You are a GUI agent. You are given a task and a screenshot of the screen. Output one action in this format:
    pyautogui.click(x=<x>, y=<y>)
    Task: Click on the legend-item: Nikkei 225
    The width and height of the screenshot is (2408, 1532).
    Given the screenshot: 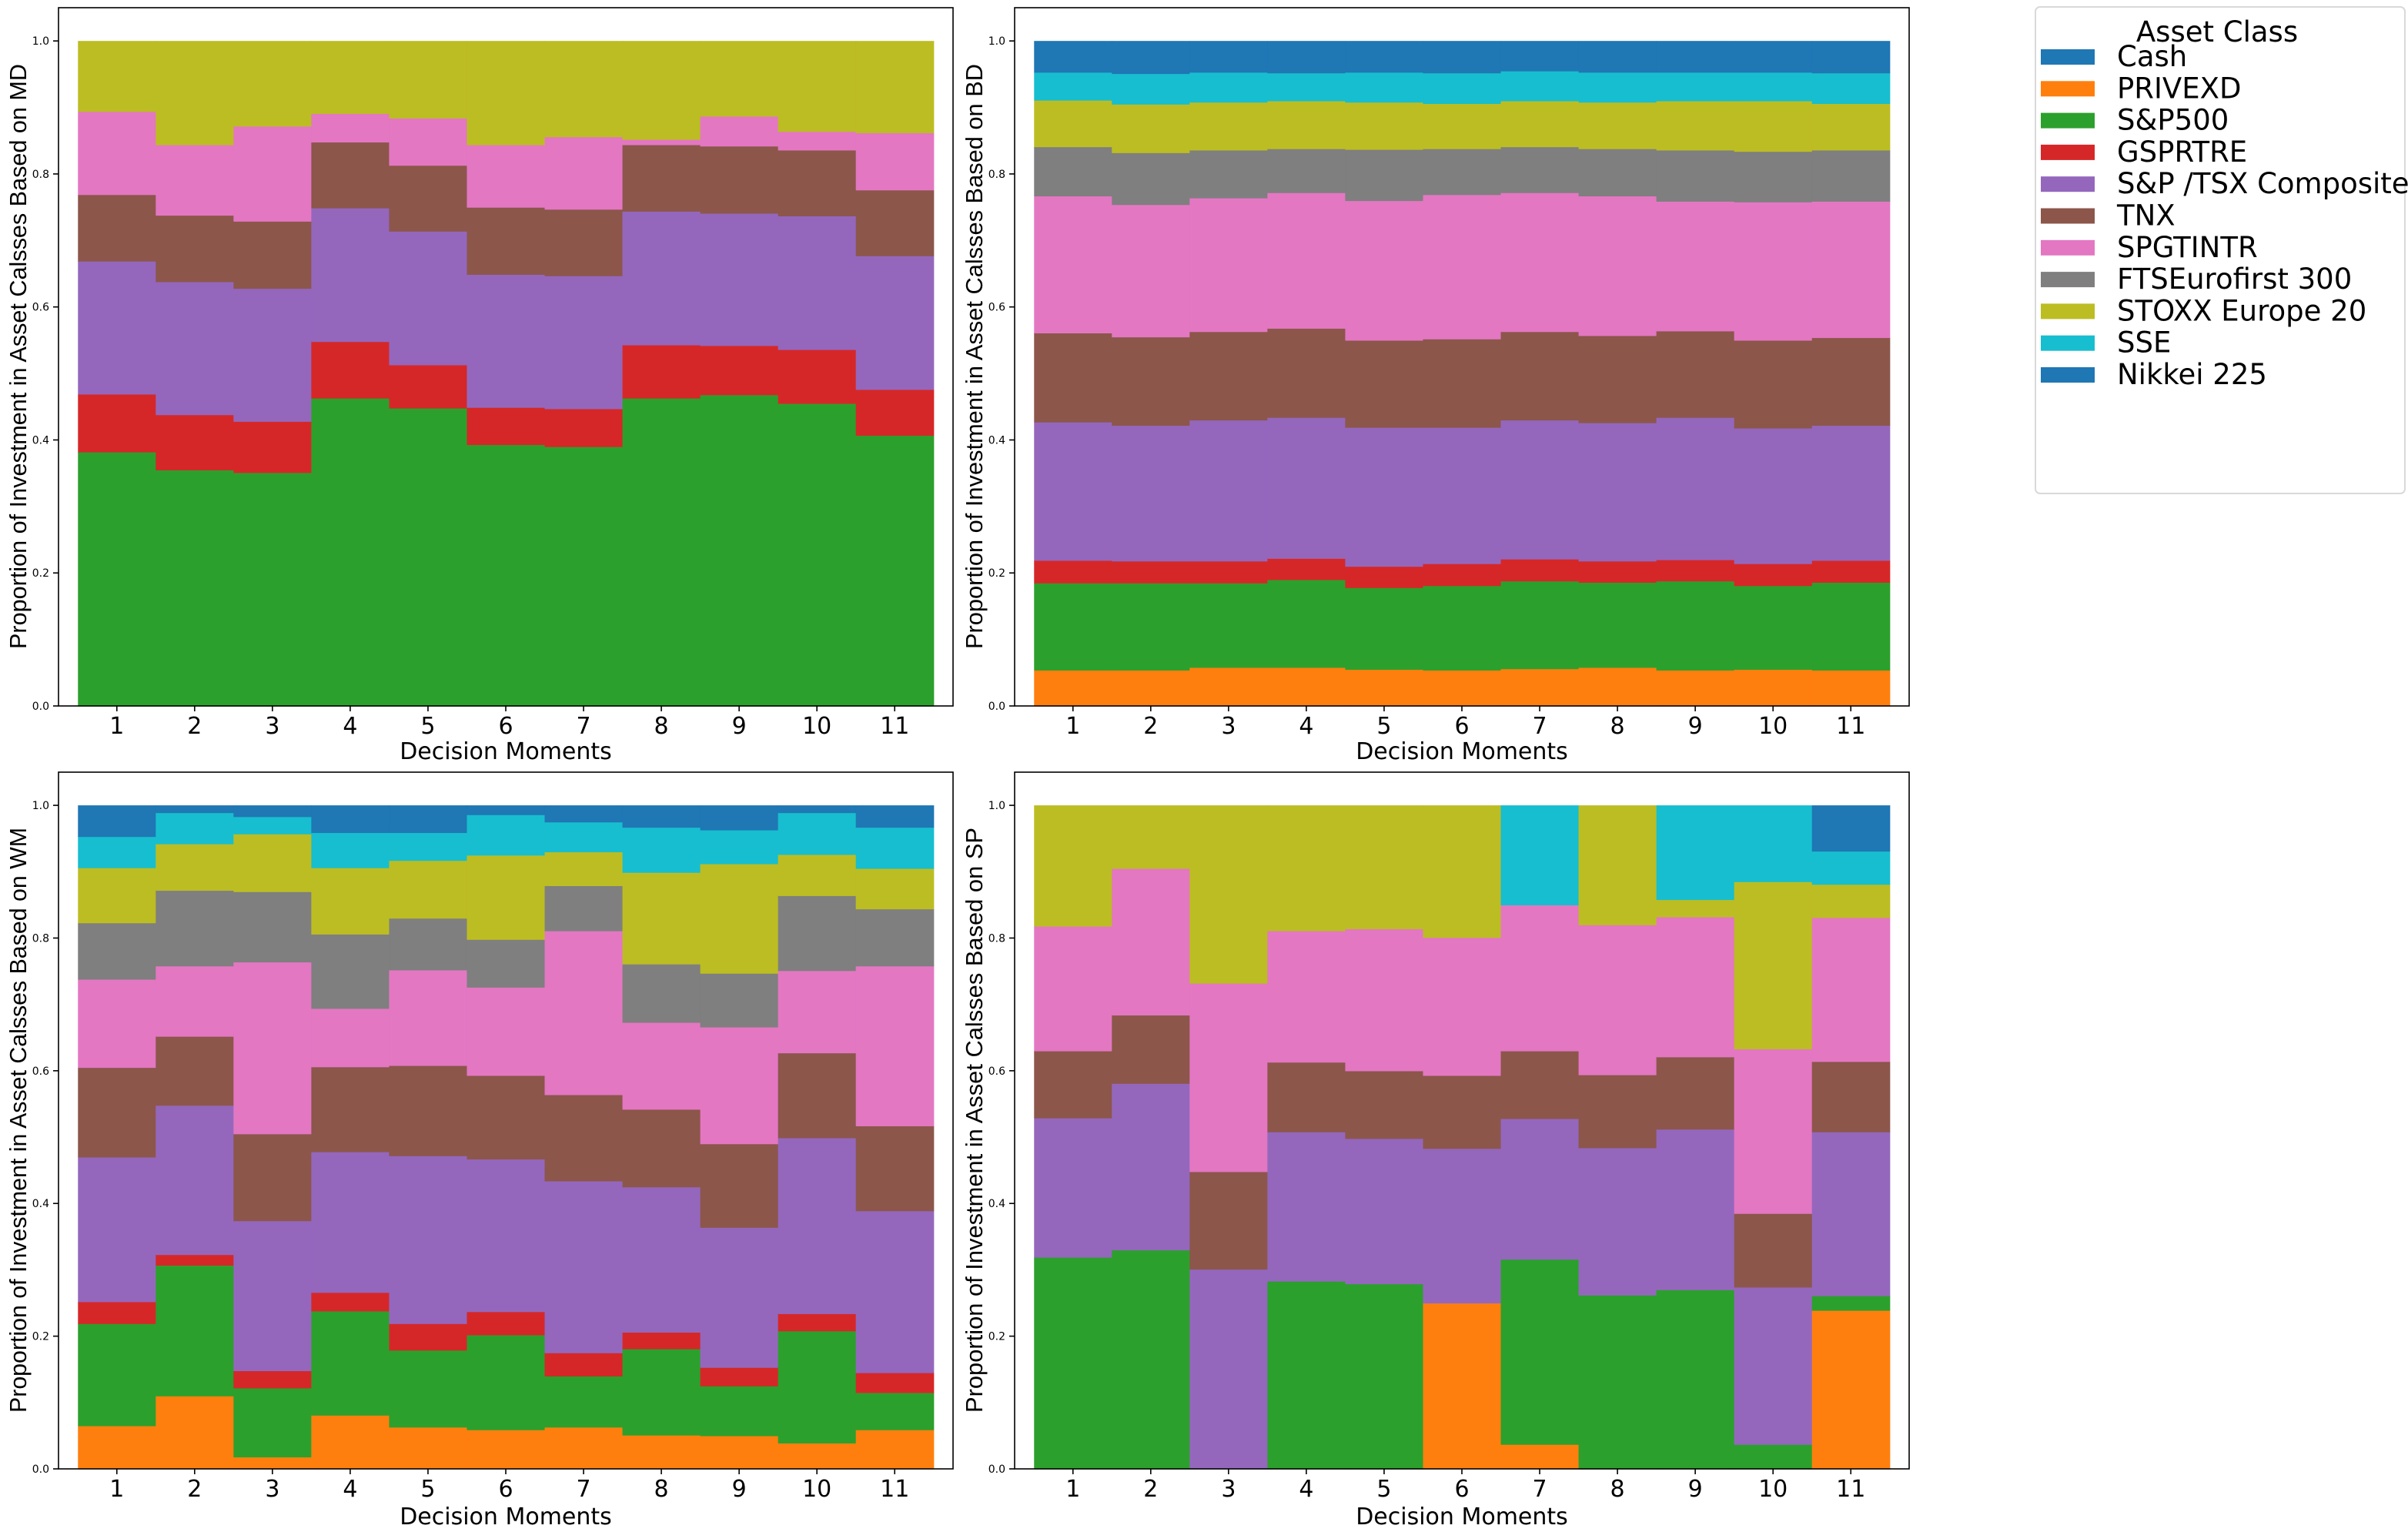 What is the action you would take?
    pyautogui.click(x=2154, y=374)
    